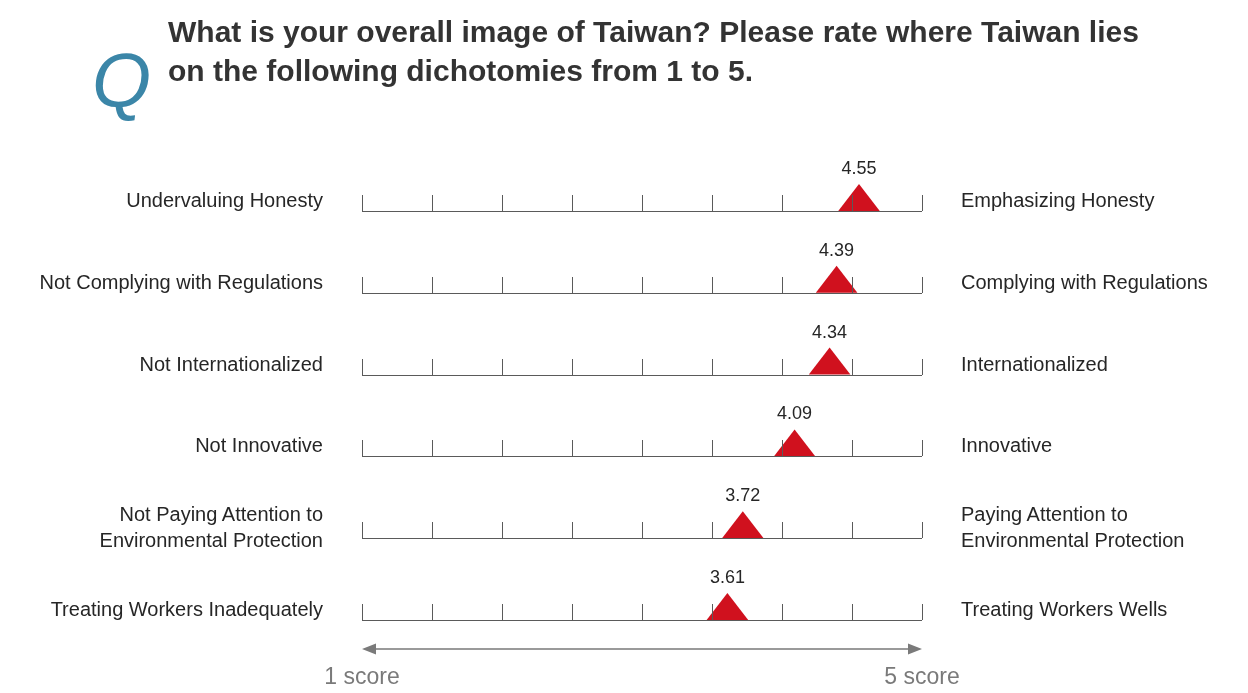 The image size is (1248, 693). What do you see at coordinates (259, 445) in the screenshot?
I see `y-tick-label: Not Innovative` at bounding box center [259, 445].